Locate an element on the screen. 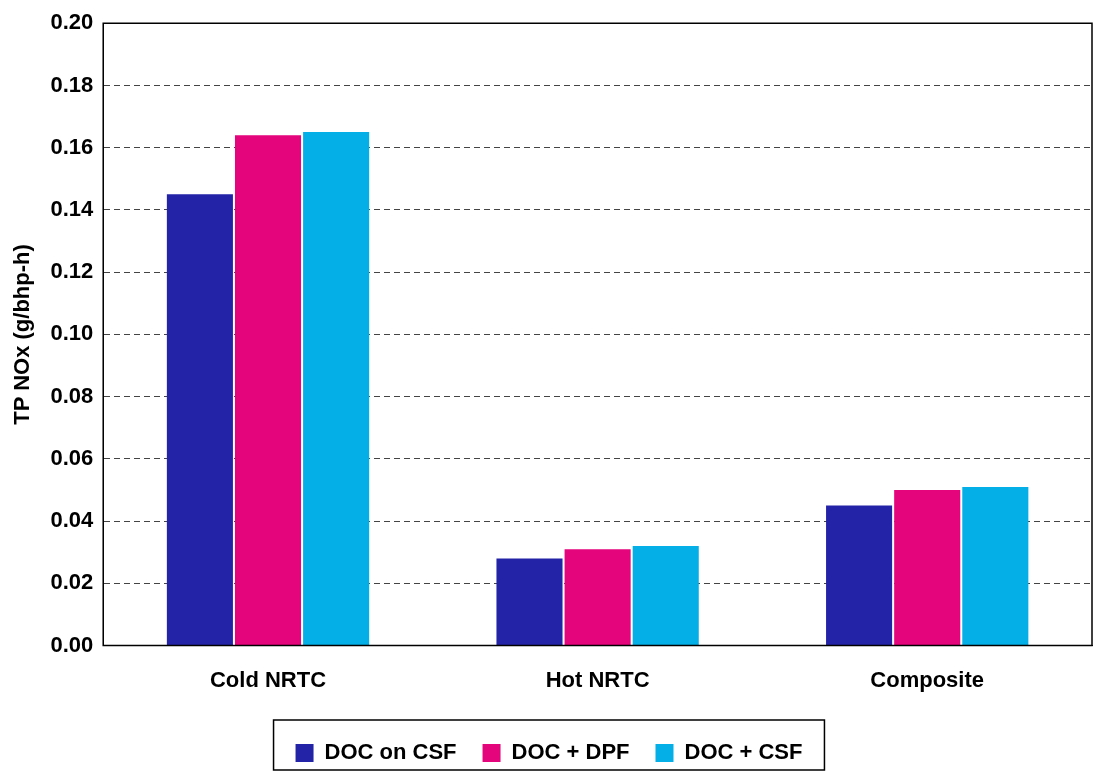 The height and width of the screenshot is (774, 1100). x-tick-label: Cold NRTC is located at coordinates (268, 679).